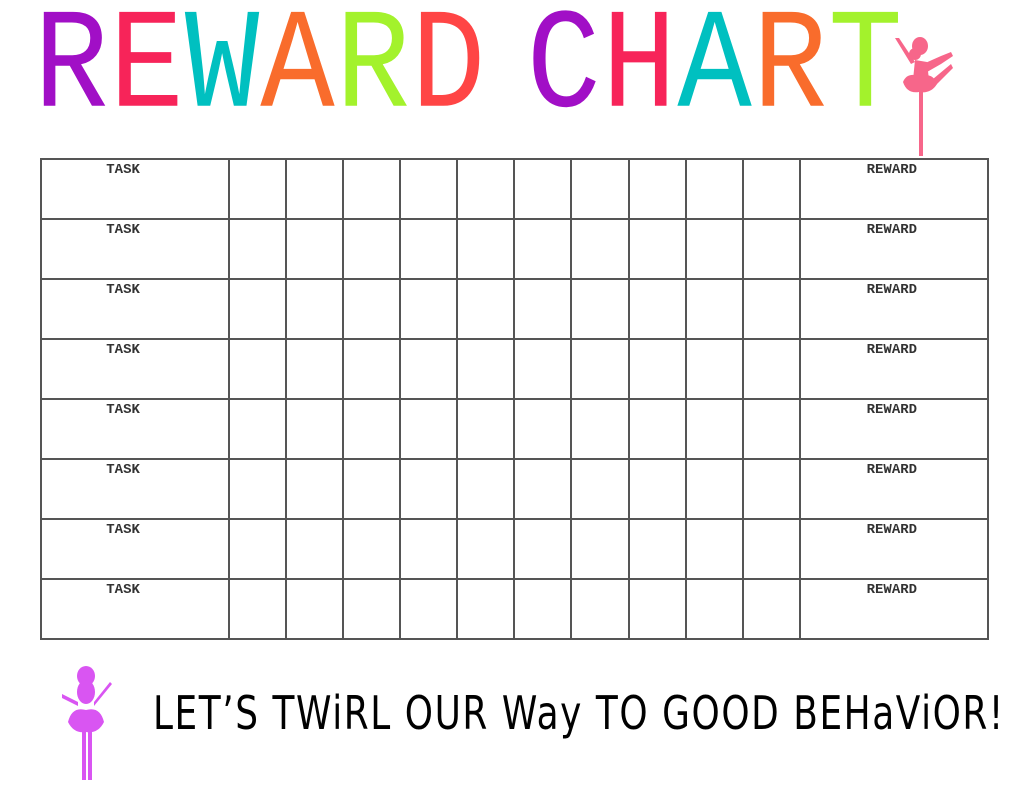 The image size is (1024, 791). I want to click on table-row: TASK REWARD, so click(514, 549).